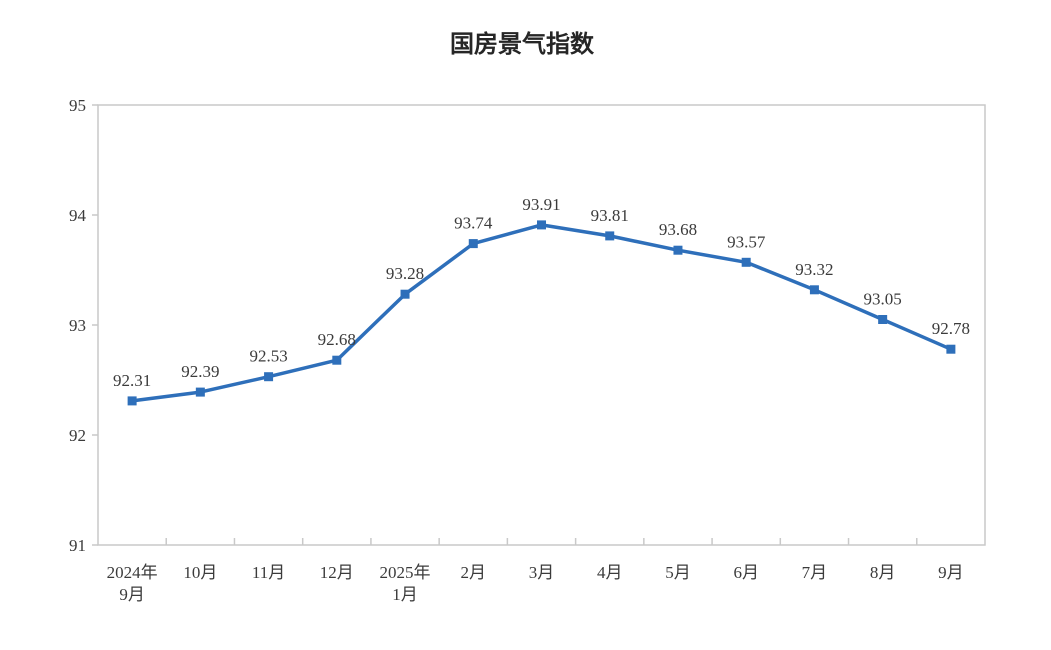  Describe the element at coordinates (678, 229) in the screenshot. I see `data-point-label: 93.68` at that location.